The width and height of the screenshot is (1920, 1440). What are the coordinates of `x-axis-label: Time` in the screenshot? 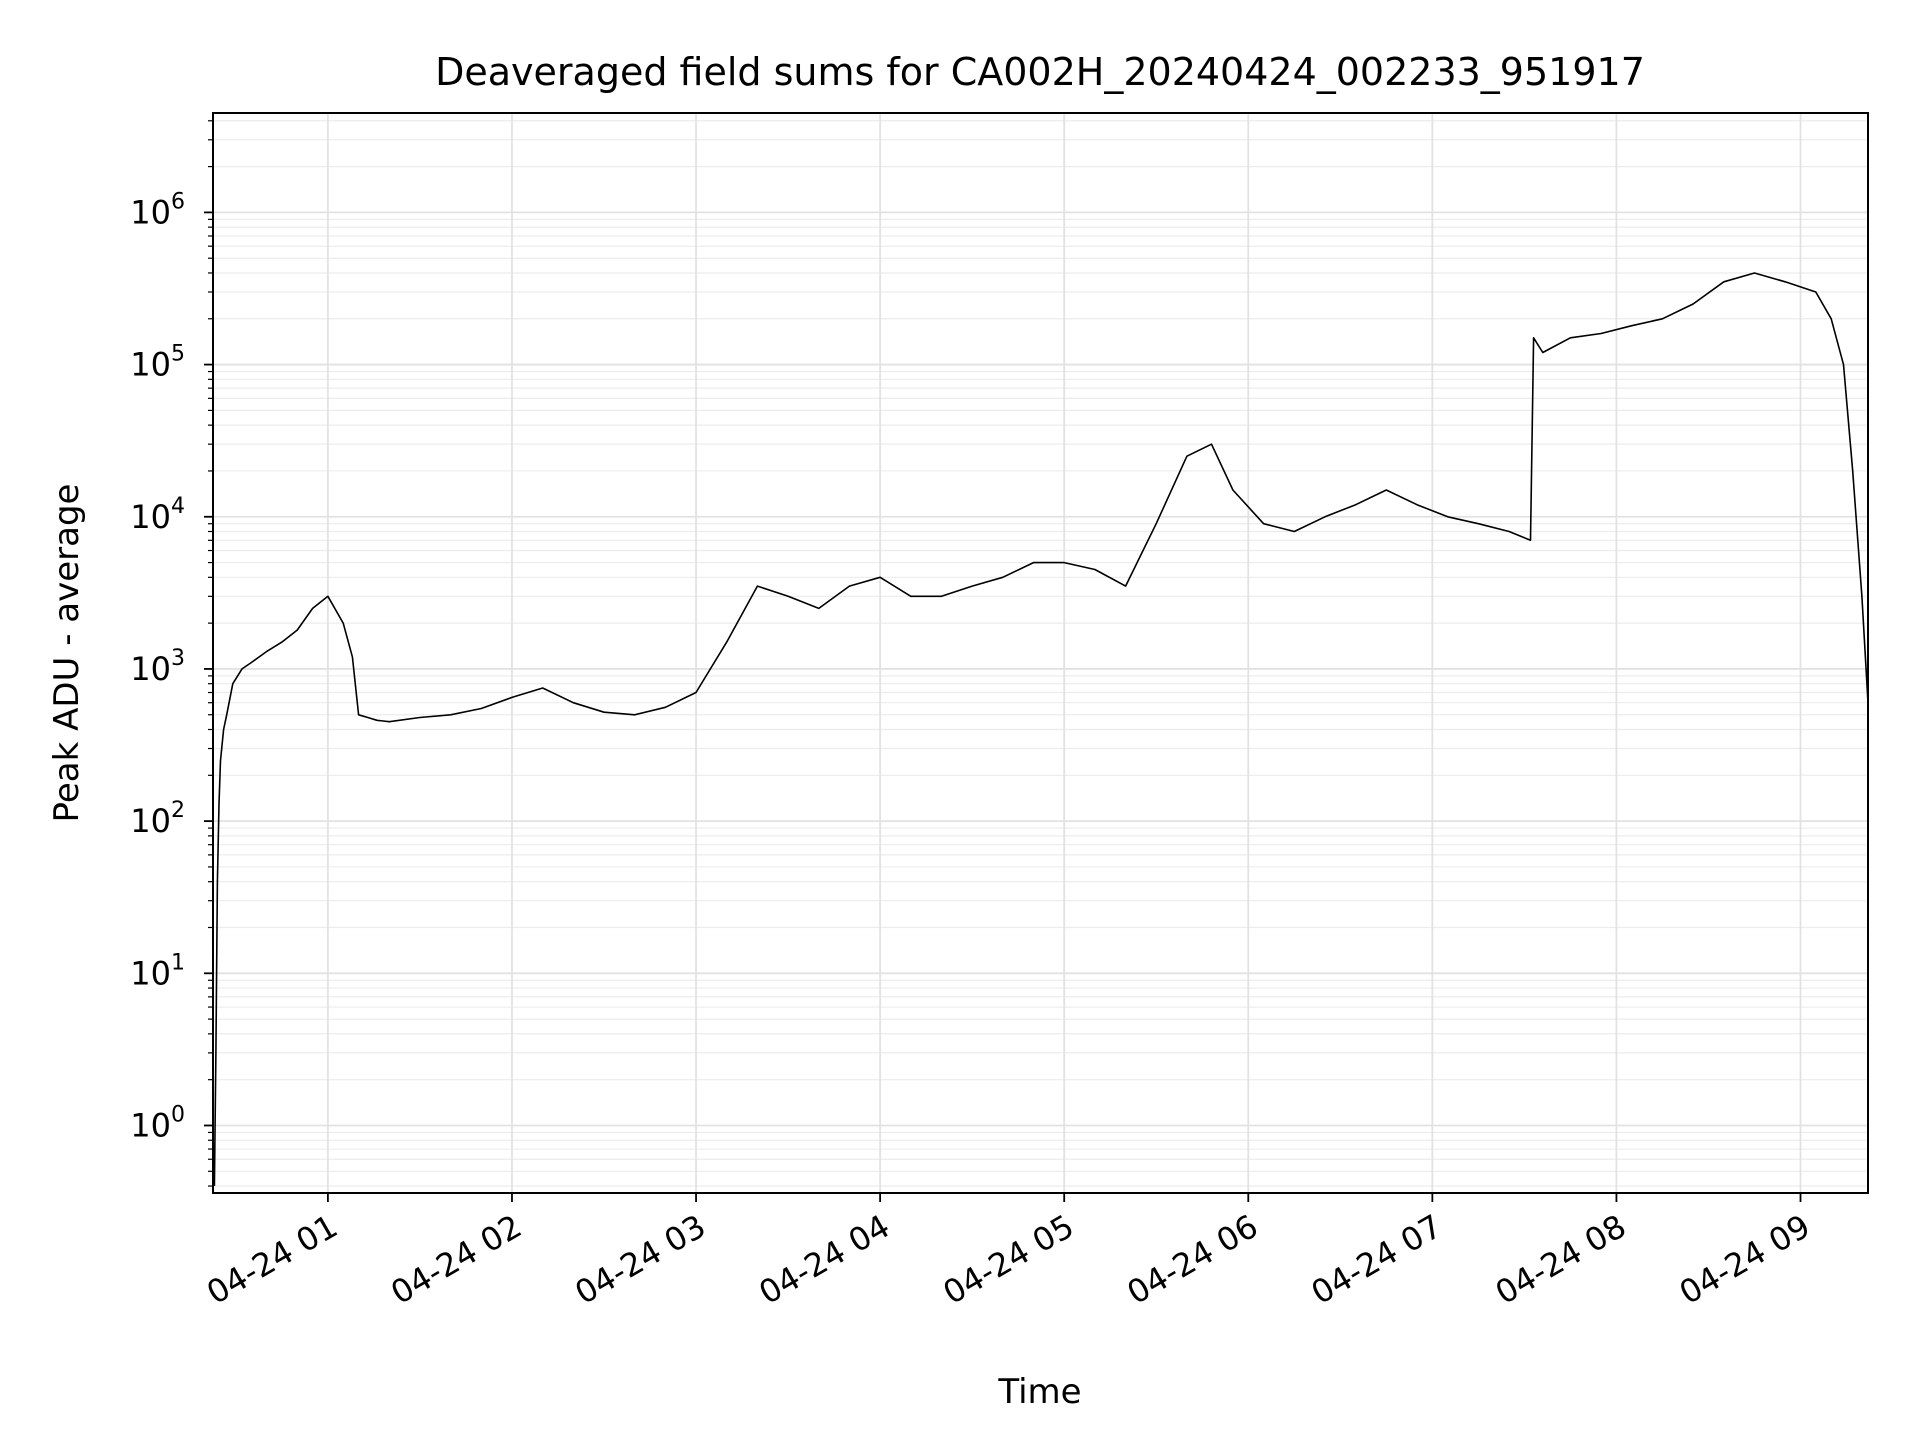 It's located at (1039, 1392).